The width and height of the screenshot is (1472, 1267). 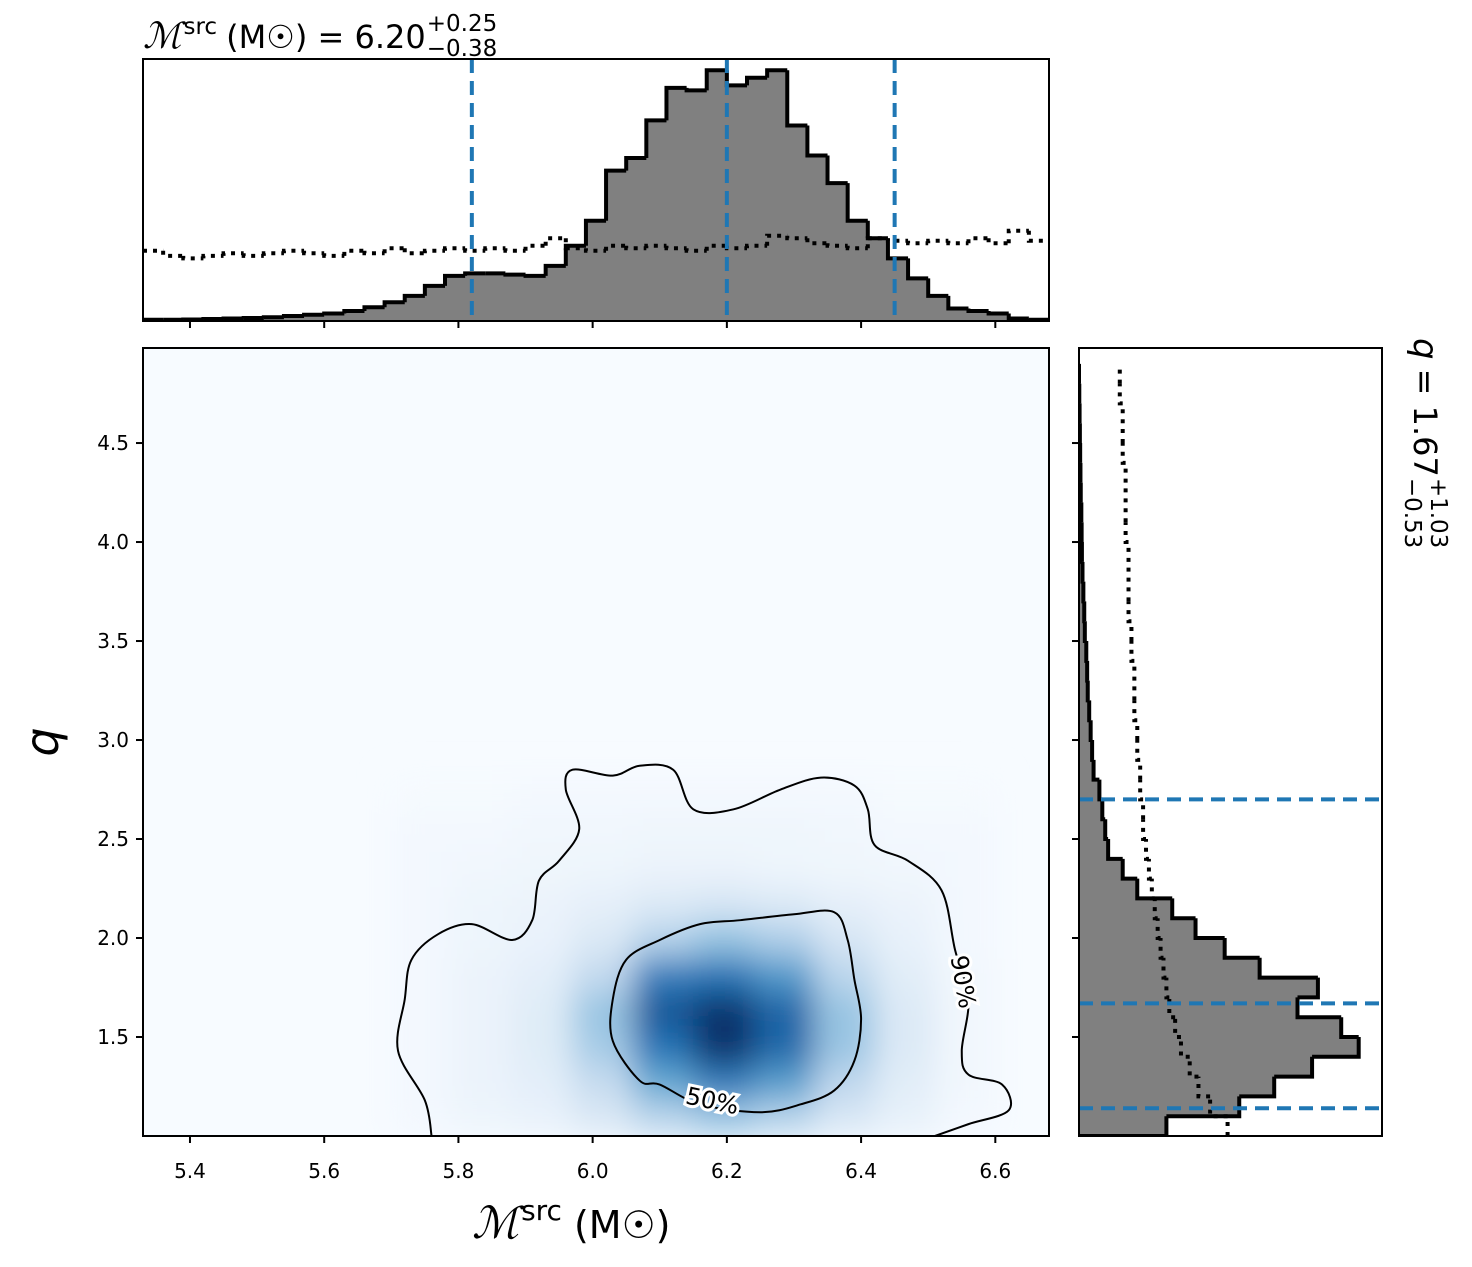 What do you see at coordinates (1412, 513) in the screenshot?
I see `y-title-lower: −0.53` at bounding box center [1412, 513].